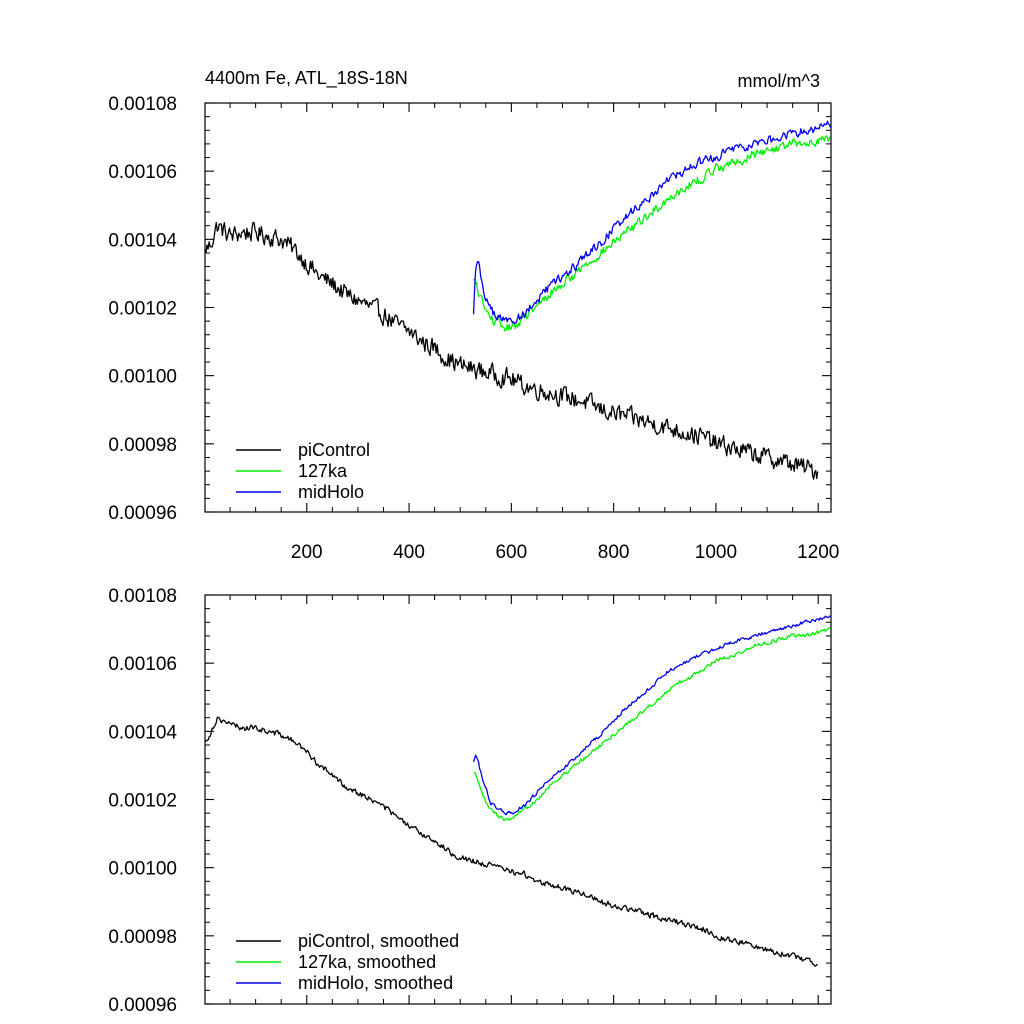  What do you see at coordinates (306, 78) in the screenshot?
I see `chart-title: 4400m Fe, ATL_18S-18N` at bounding box center [306, 78].